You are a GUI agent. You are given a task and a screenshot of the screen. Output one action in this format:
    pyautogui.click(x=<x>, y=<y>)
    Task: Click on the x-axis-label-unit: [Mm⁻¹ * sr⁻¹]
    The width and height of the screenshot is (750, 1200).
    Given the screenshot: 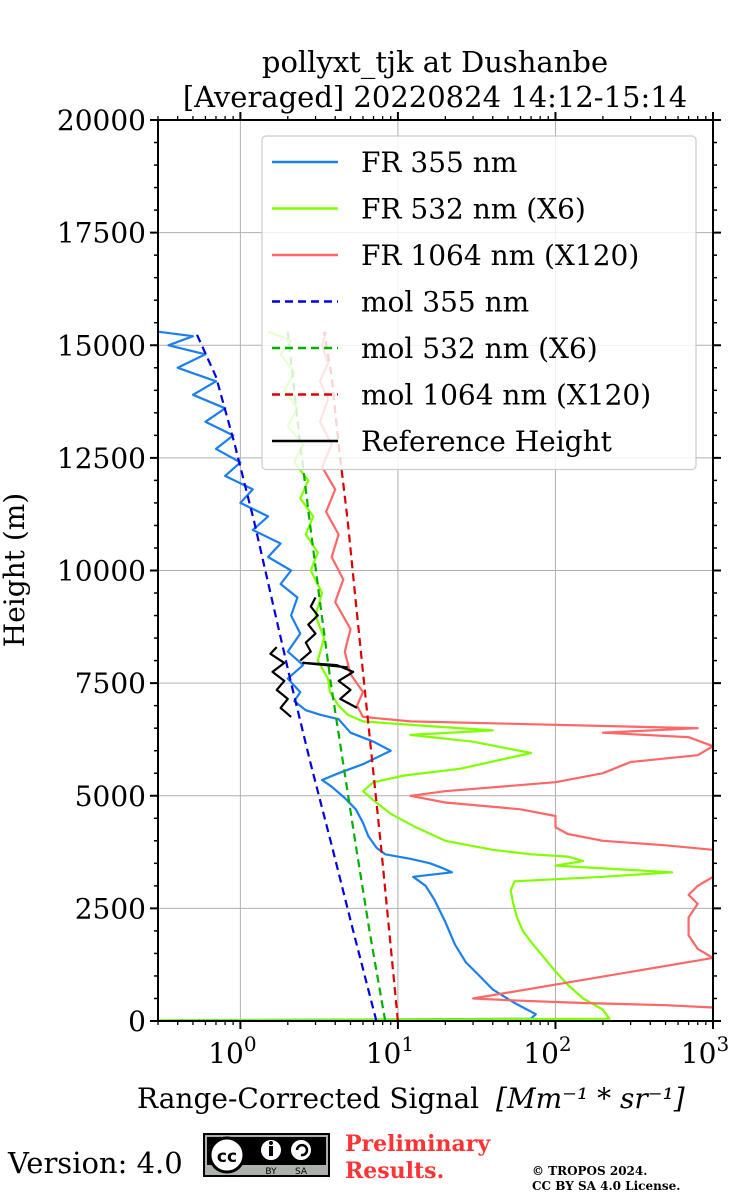 What is the action you would take?
    pyautogui.click(x=590, y=1098)
    